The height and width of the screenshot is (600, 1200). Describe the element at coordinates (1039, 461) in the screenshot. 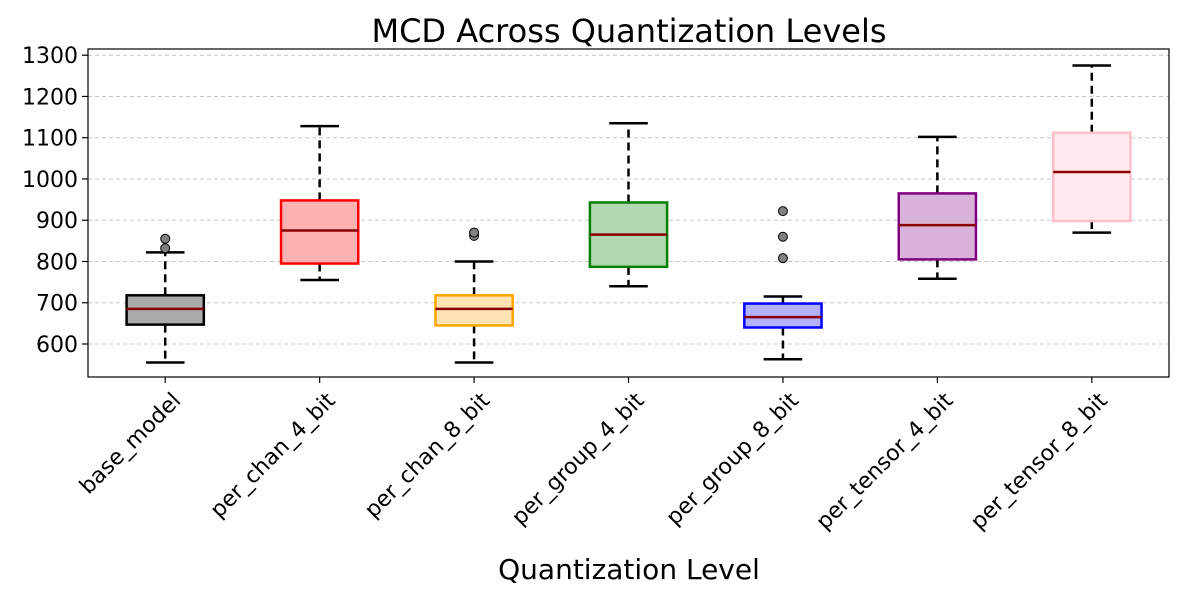

I see `x-tick-label: per_tensor_8_bit` at that location.